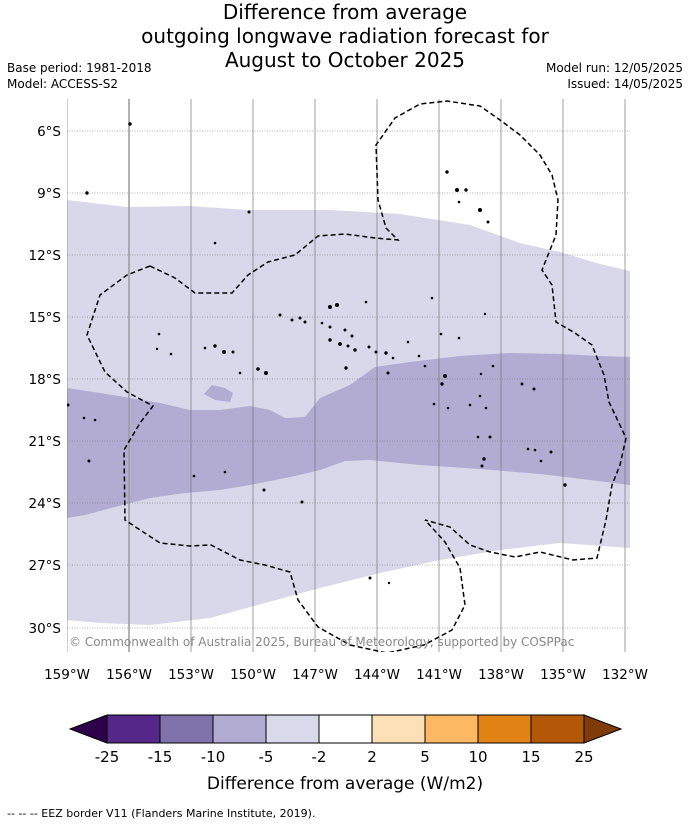 Image resolution: width=690 pixels, height=827 pixels. What do you see at coordinates (583, 757) in the screenshot?
I see `colorbar-tick: 25` at bounding box center [583, 757].